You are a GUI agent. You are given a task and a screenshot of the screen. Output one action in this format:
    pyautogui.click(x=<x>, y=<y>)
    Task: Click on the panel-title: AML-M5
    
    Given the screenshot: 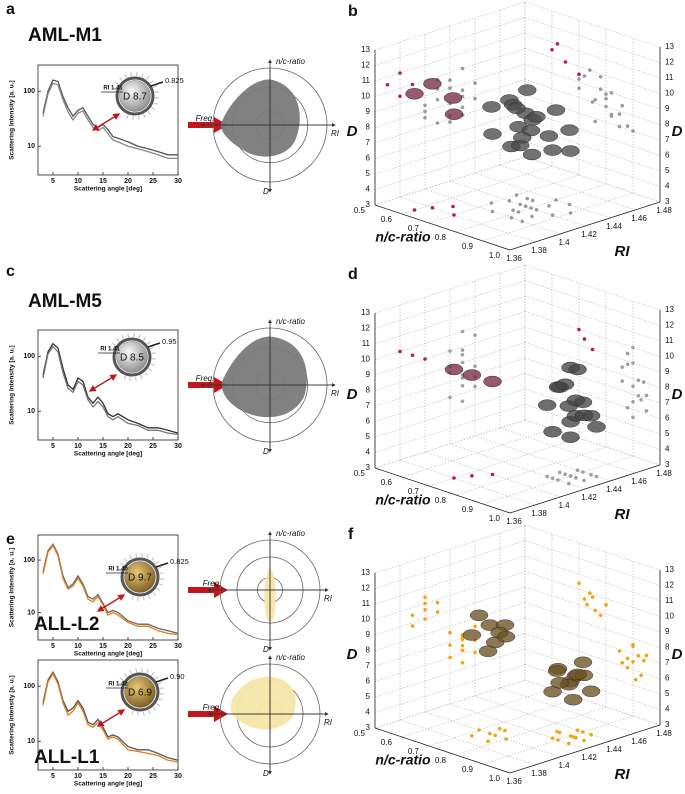 What is the action you would take?
    pyautogui.click(x=65, y=301)
    